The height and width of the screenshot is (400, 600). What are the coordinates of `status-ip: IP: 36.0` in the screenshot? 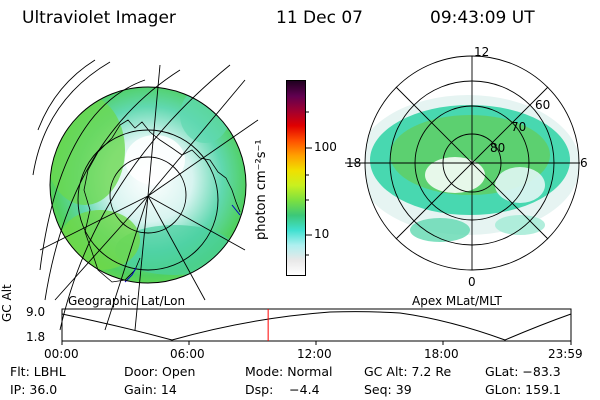 It's located at (34, 389).